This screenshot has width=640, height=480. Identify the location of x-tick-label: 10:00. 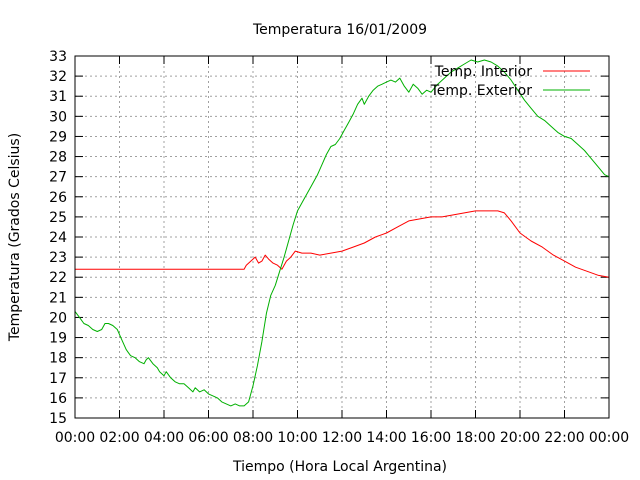
(297, 438).